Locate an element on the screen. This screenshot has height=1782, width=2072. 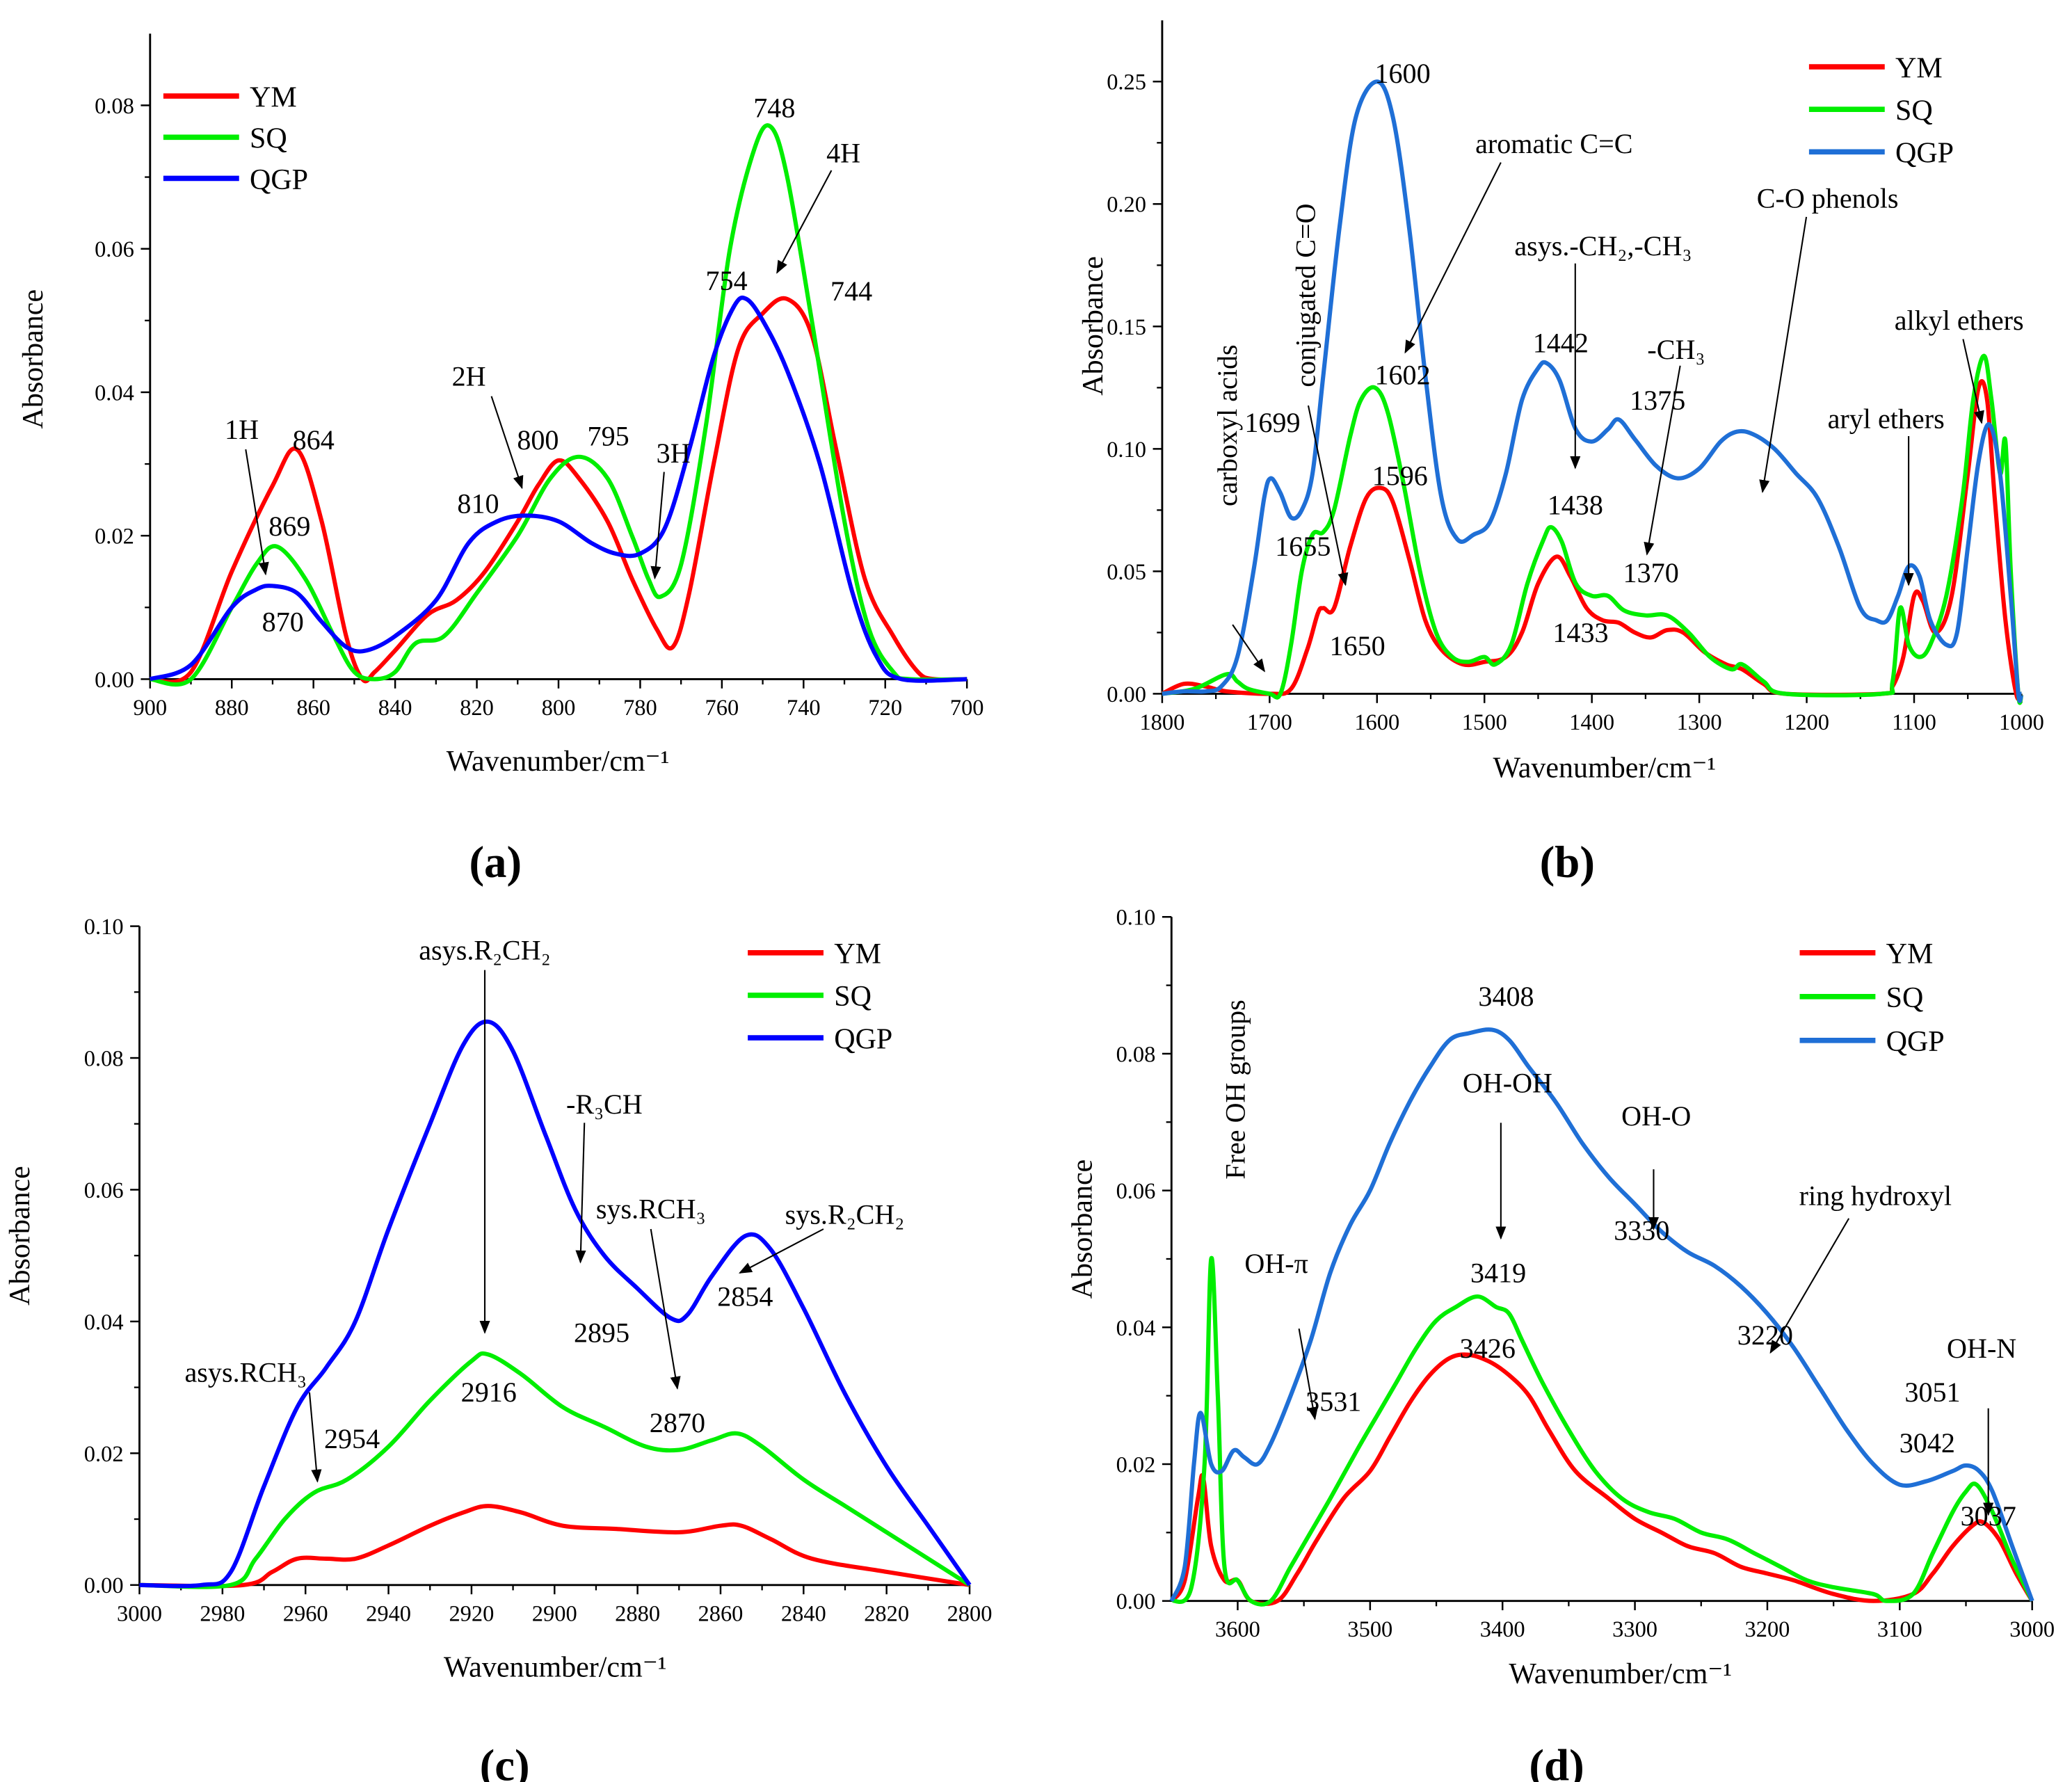
annotation-label: sys.RCH₃ is located at coordinates (651, 1209).